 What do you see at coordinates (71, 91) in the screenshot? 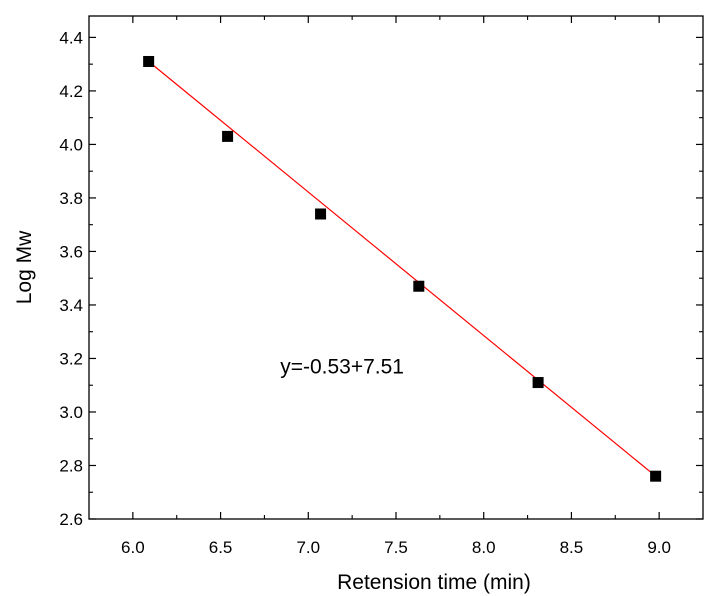
I see `y-tick-label: 4.2` at bounding box center [71, 91].